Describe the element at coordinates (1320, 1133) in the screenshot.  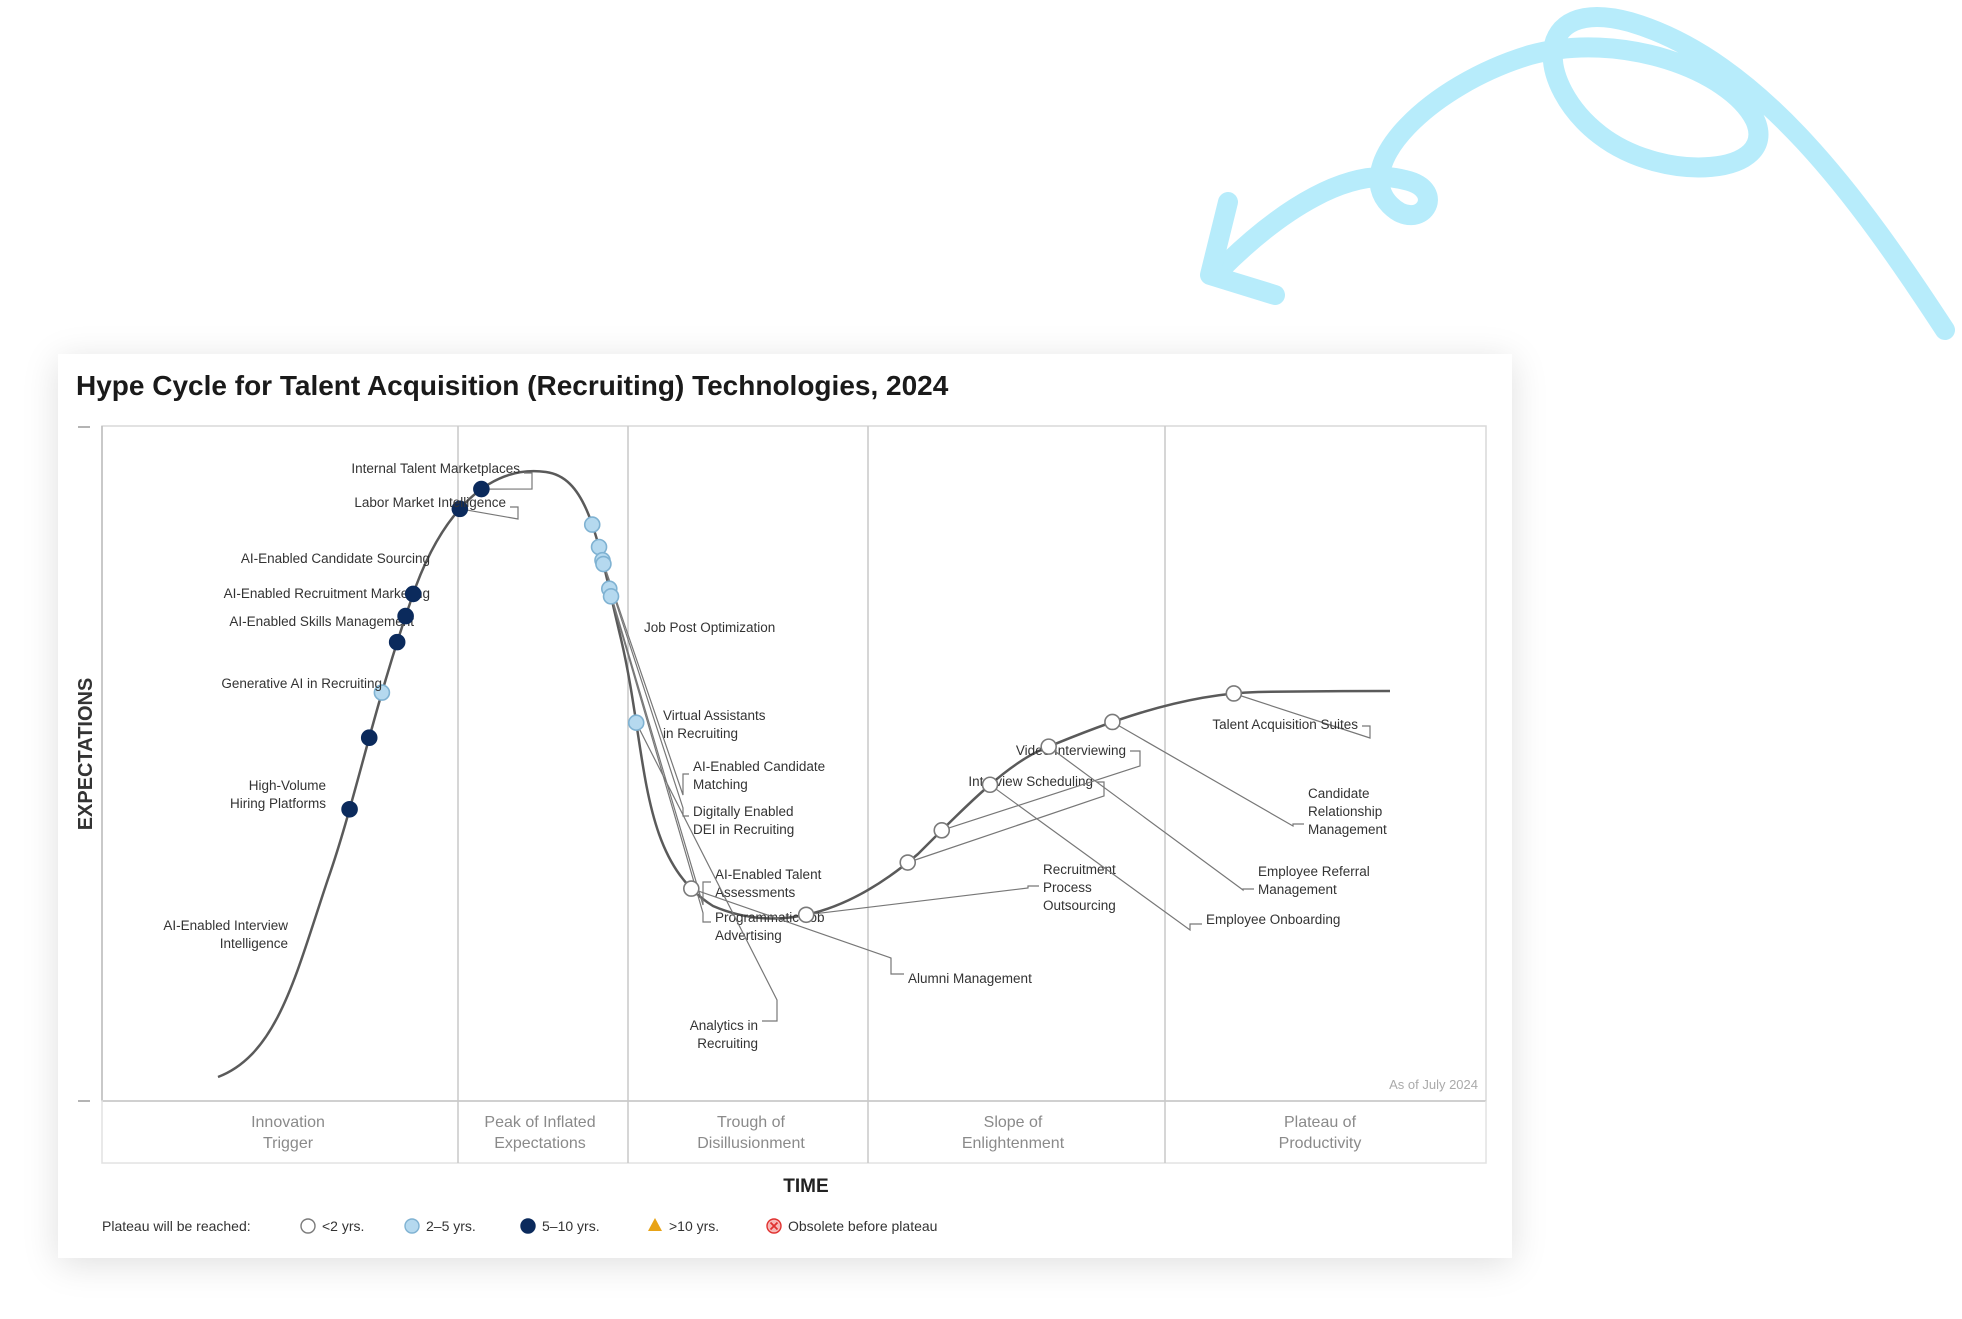
I see `phase-label: Plateau of Productivity` at that location.